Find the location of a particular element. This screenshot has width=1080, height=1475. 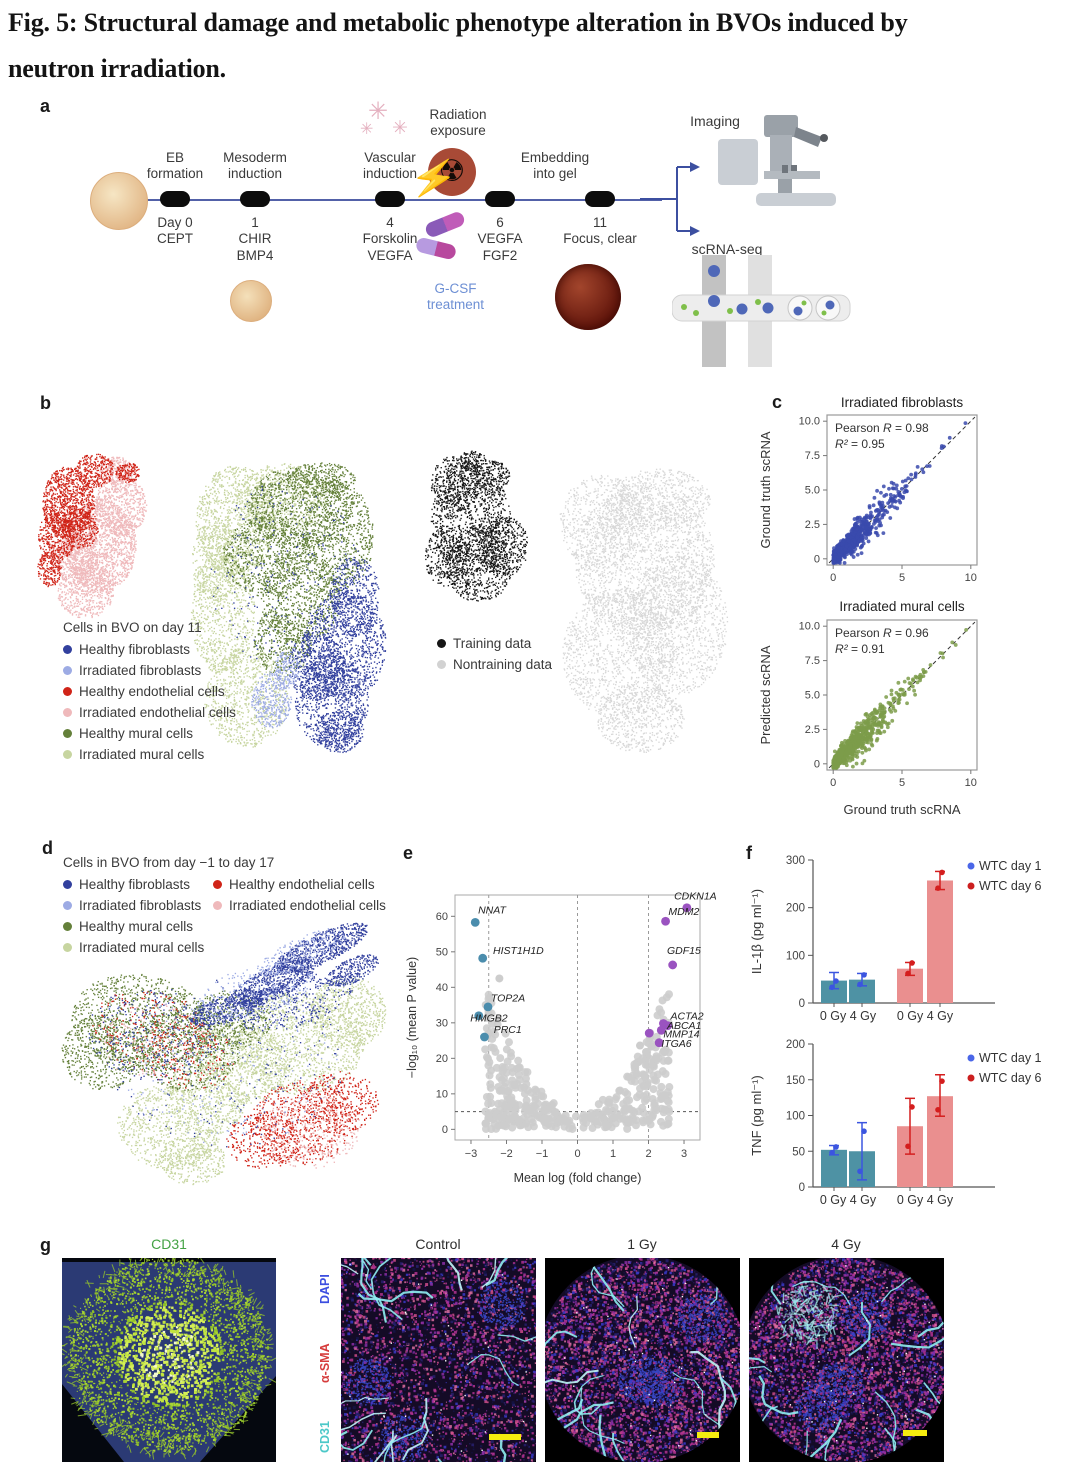

lightning-bolt-icon: ⚡ is located at coordinates (434, 179).